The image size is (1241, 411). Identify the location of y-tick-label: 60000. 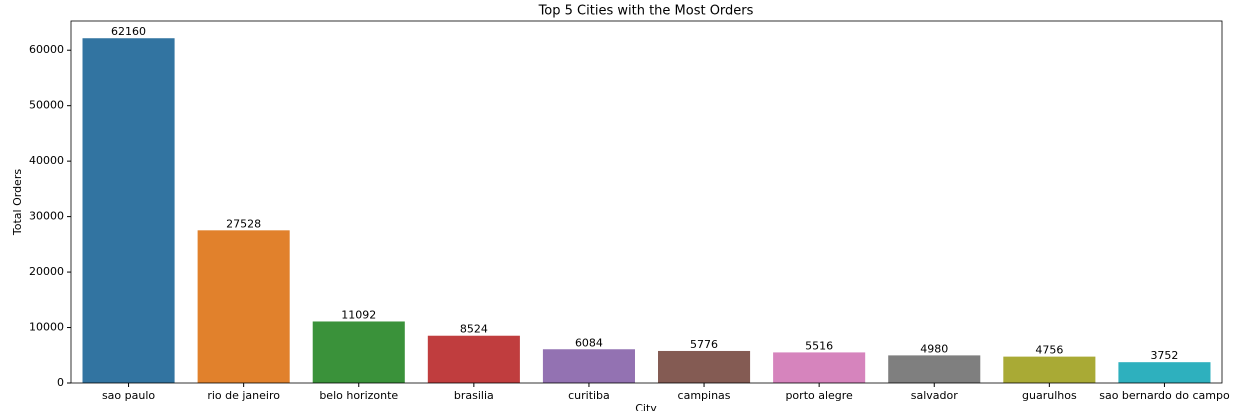
(46, 49).